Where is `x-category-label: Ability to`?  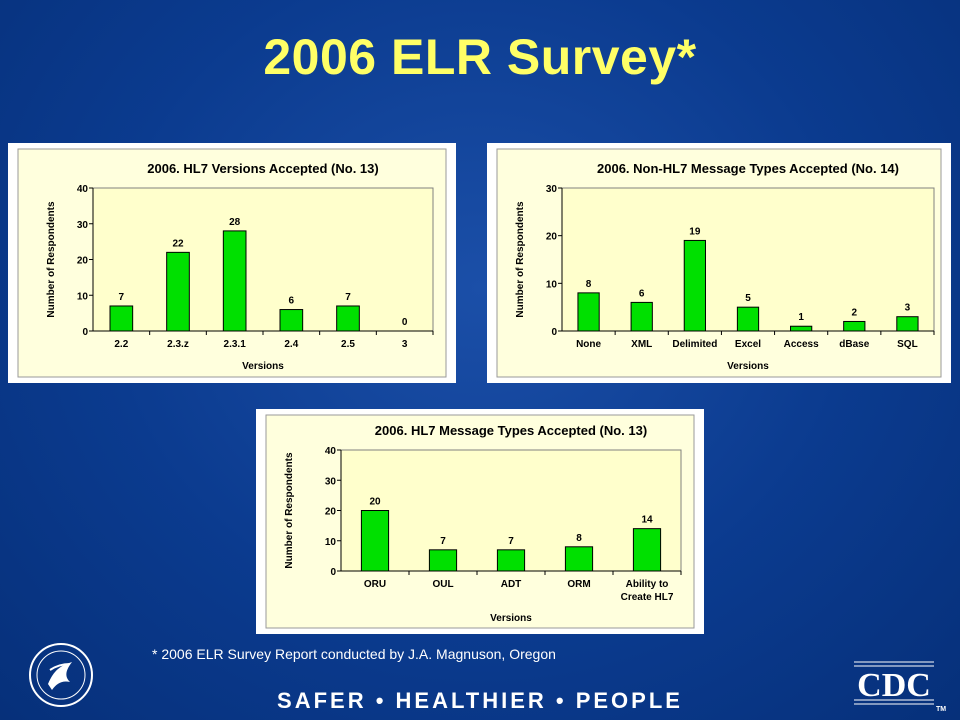 x-category-label: Ability to is located at coordinates (647, 584).